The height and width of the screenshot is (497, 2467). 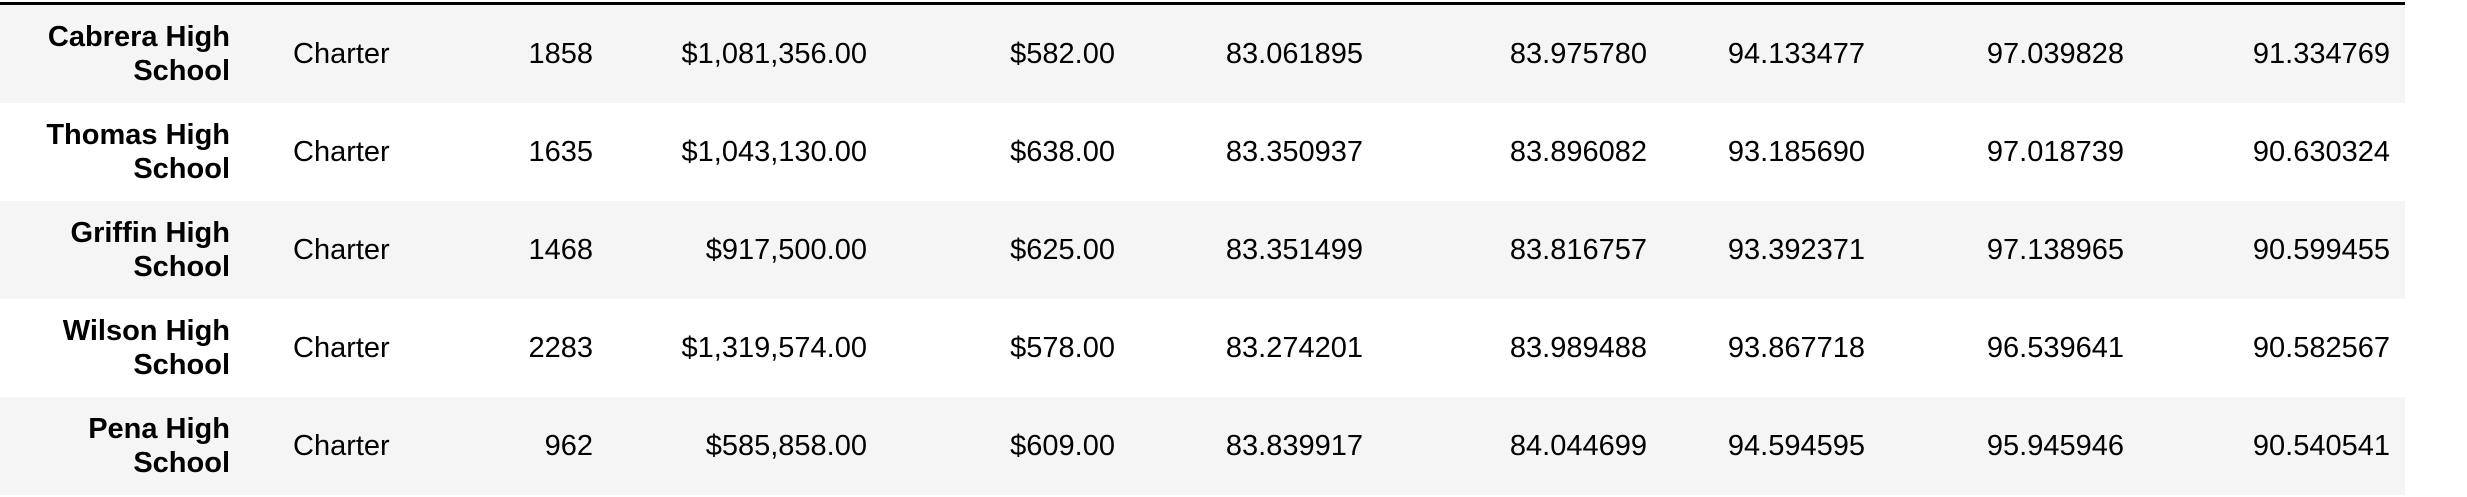 What do you see at coordinates (1578, 249) in the screenshot?
I see `cell-avg-reading-score: 83.816757` at bounding box center [1578, 249].